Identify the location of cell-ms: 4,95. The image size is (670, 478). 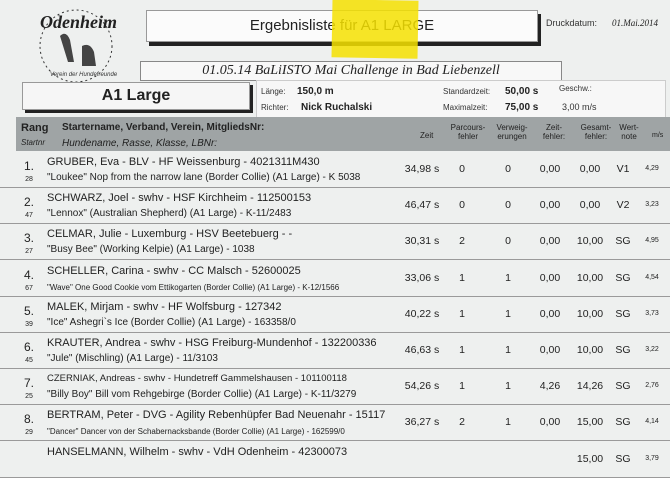
(652, 241).